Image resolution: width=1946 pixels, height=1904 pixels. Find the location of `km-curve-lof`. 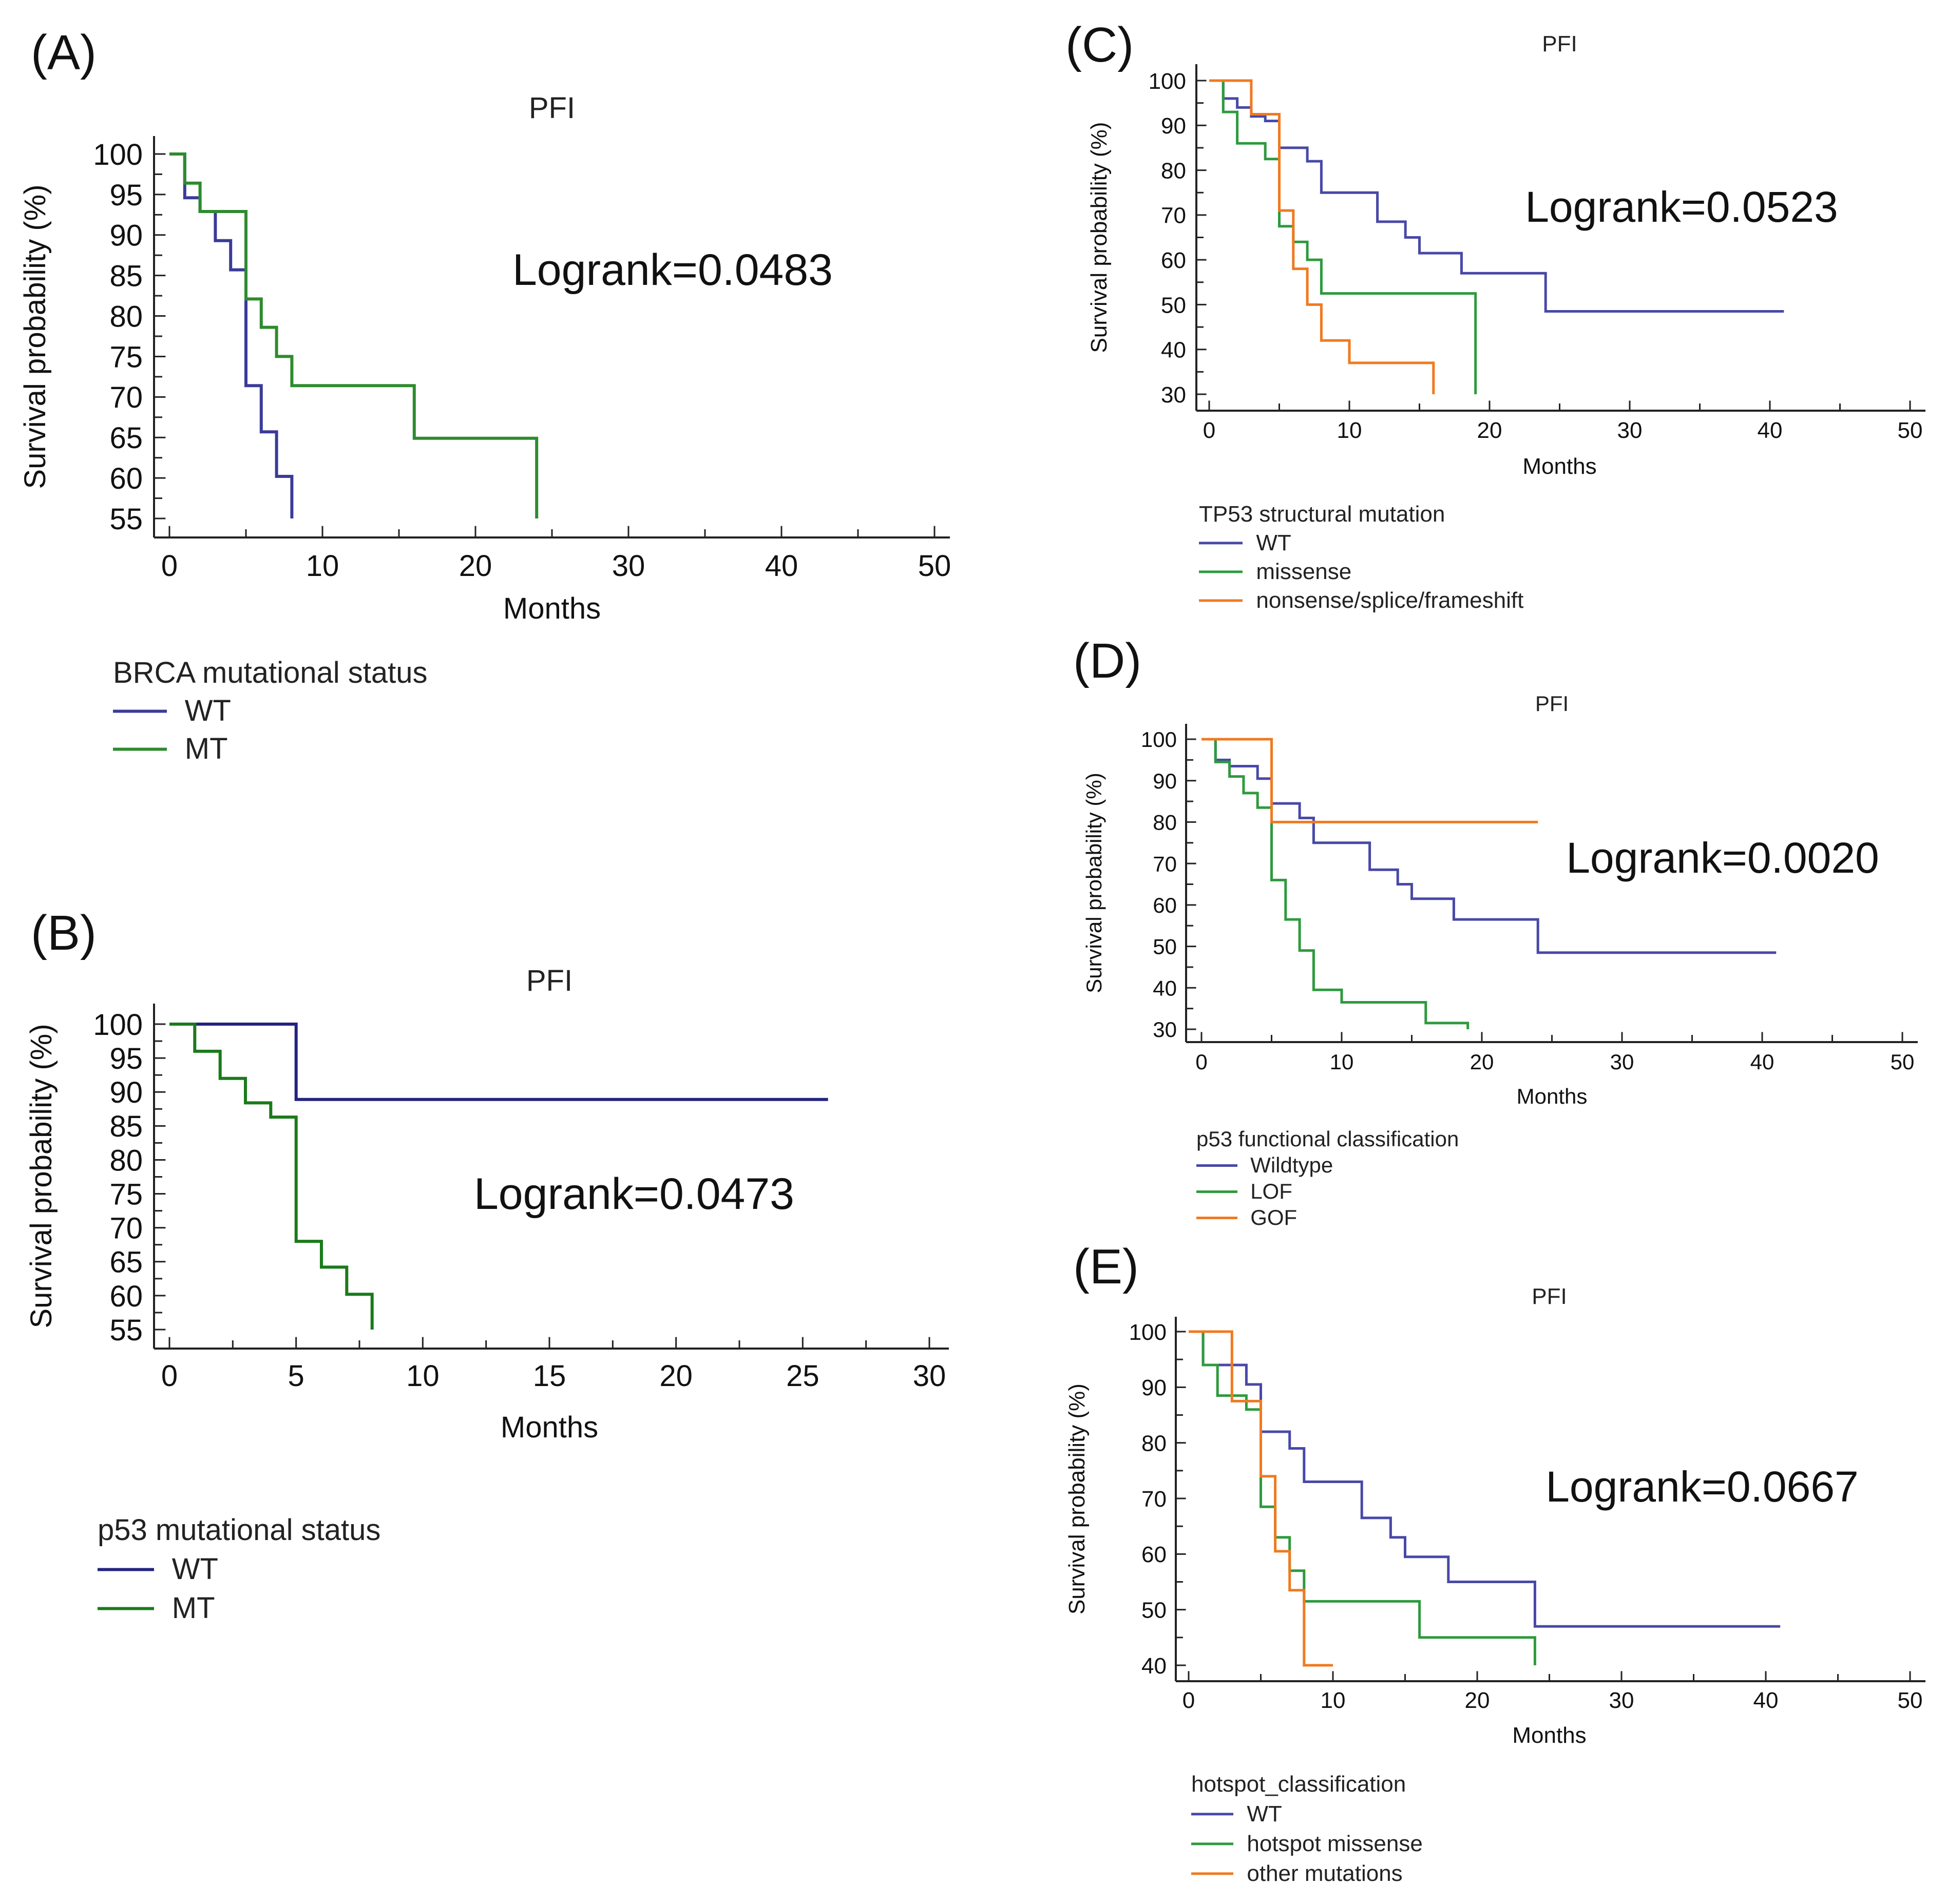

km-curve-lof is located at coordinates (1335, 883).